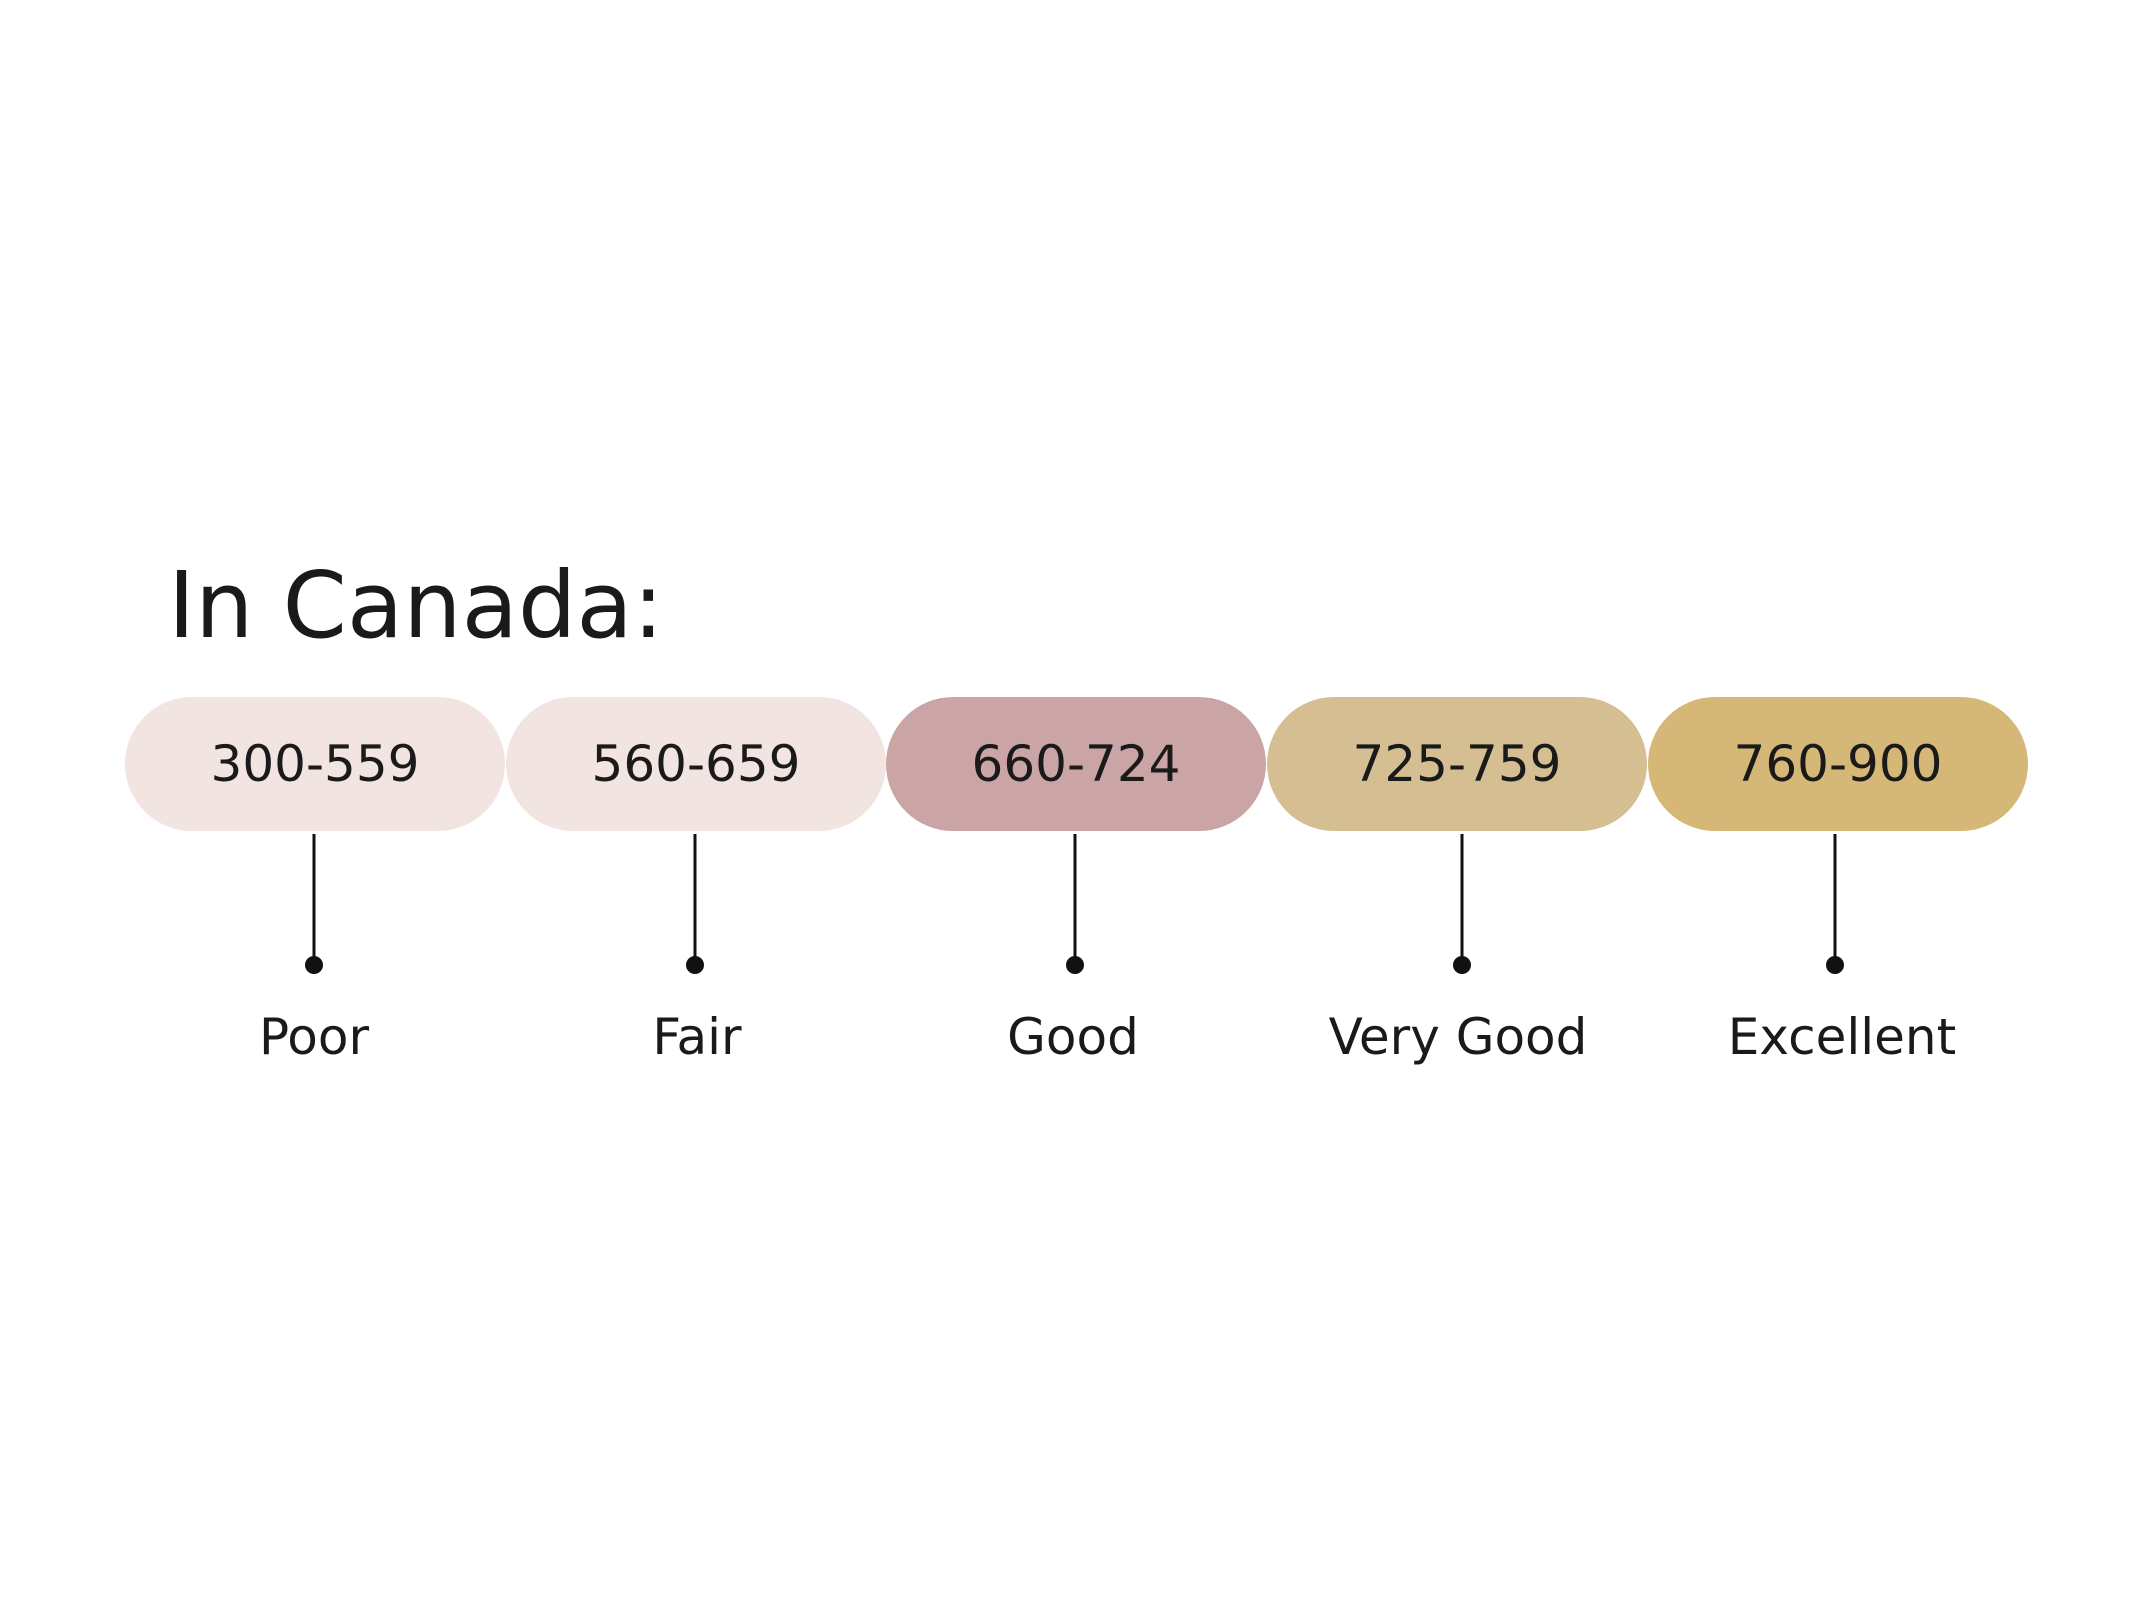 The height and width of the screenshot is (1600, 2134). I want to click on connector-line-excellent, so click(1835, 900).